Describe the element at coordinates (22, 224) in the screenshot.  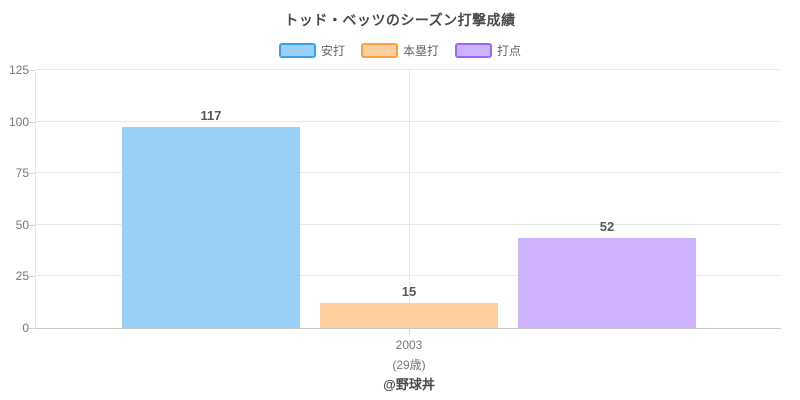
I see `y-axis-tick-50: 50` at that location.